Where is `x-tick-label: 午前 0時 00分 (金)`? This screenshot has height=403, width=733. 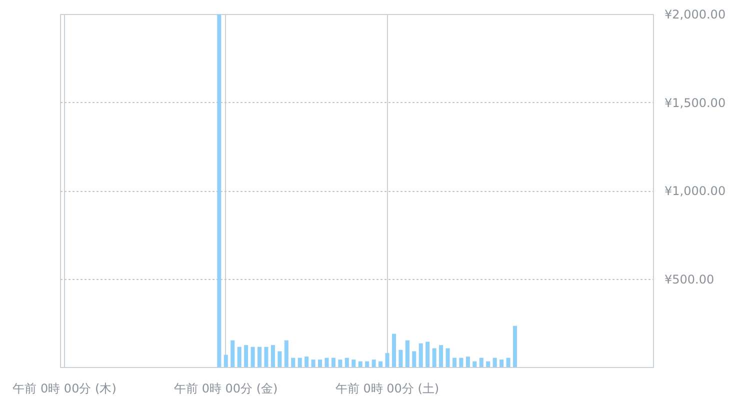 x-tick-label: 午前 0時 00分 (金) is located at coordinates (226, 389).